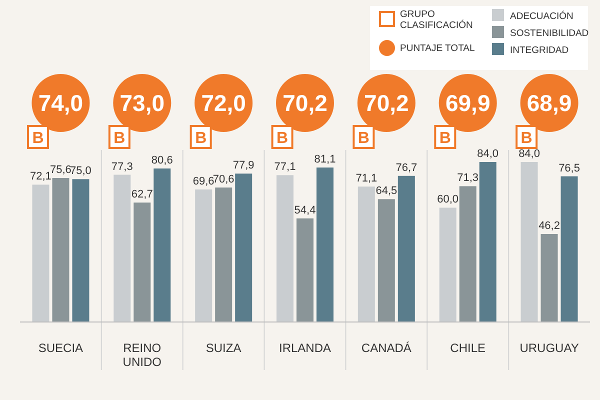 The height and width of the screenshot is (400, 600). What do you see at coordinates (122, 166) in the screenshot?
I see `data-label: 77,3` at bounding box center [122, 166].